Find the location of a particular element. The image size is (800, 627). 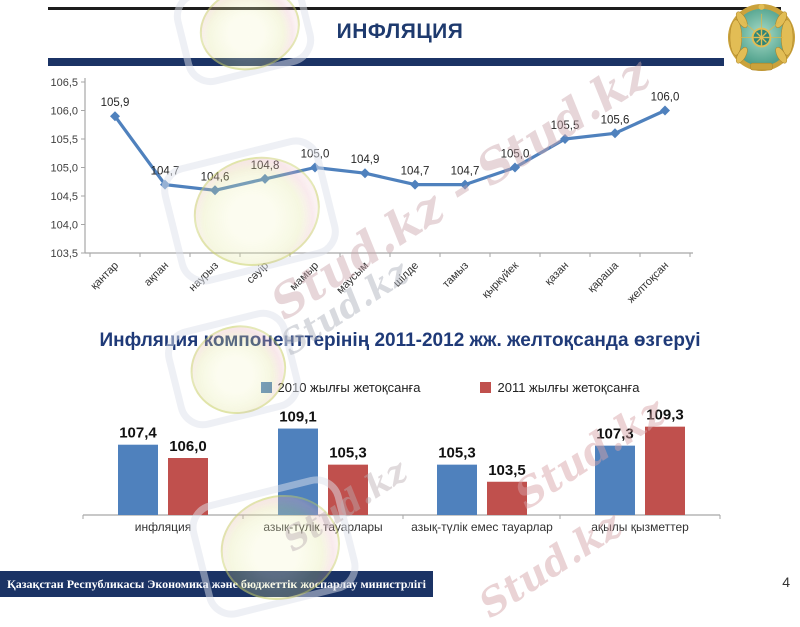

data-point-label: 105,6 is located at coordinates (615, 120).